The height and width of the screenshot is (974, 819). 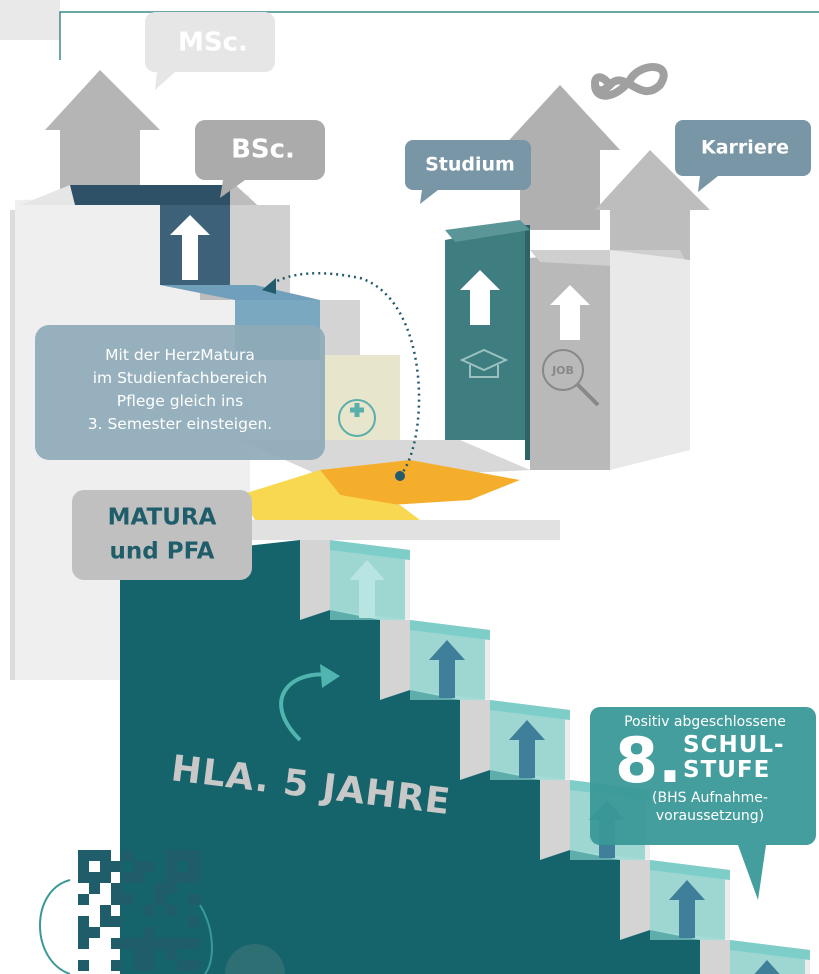 What do you see at coordinates (213, 43) in the screenshot?
I see `msc-label: MSc.` at bounding box center [213, 43].